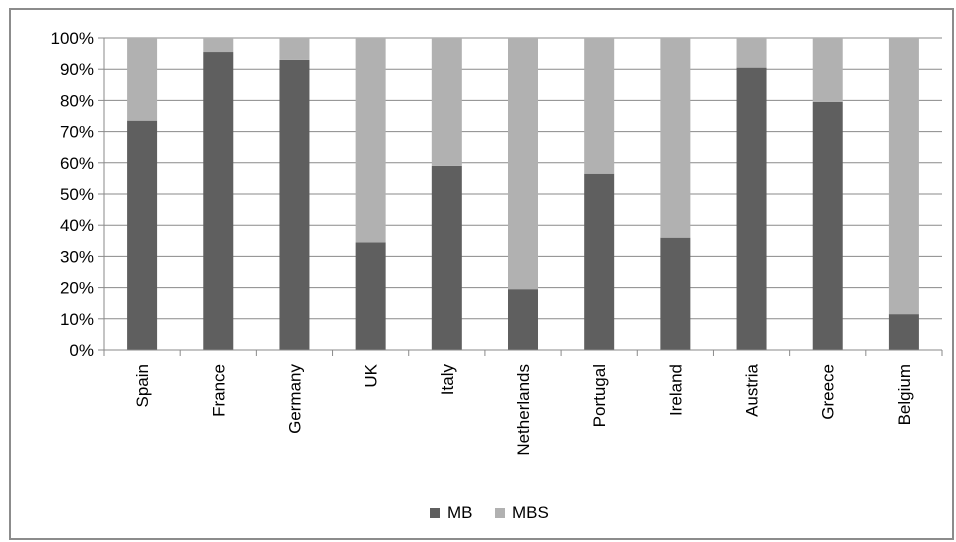  I want to click on bar-mb-uk, so click(370, 296).